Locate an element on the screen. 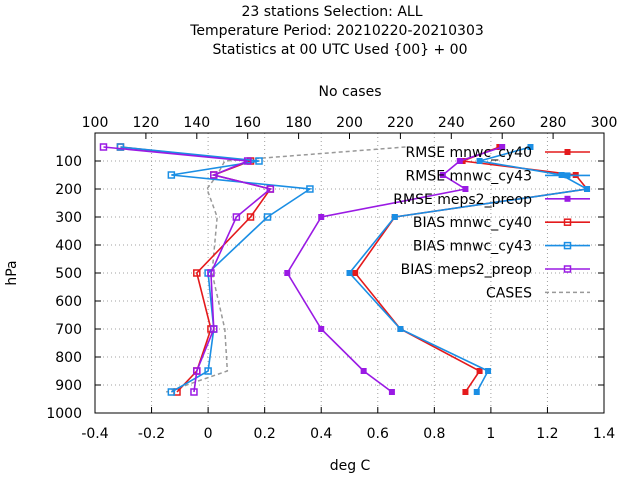 The height and width of the screenshot is (480, 640). y-tick-label: 300 is located at coordinates (68, 218).